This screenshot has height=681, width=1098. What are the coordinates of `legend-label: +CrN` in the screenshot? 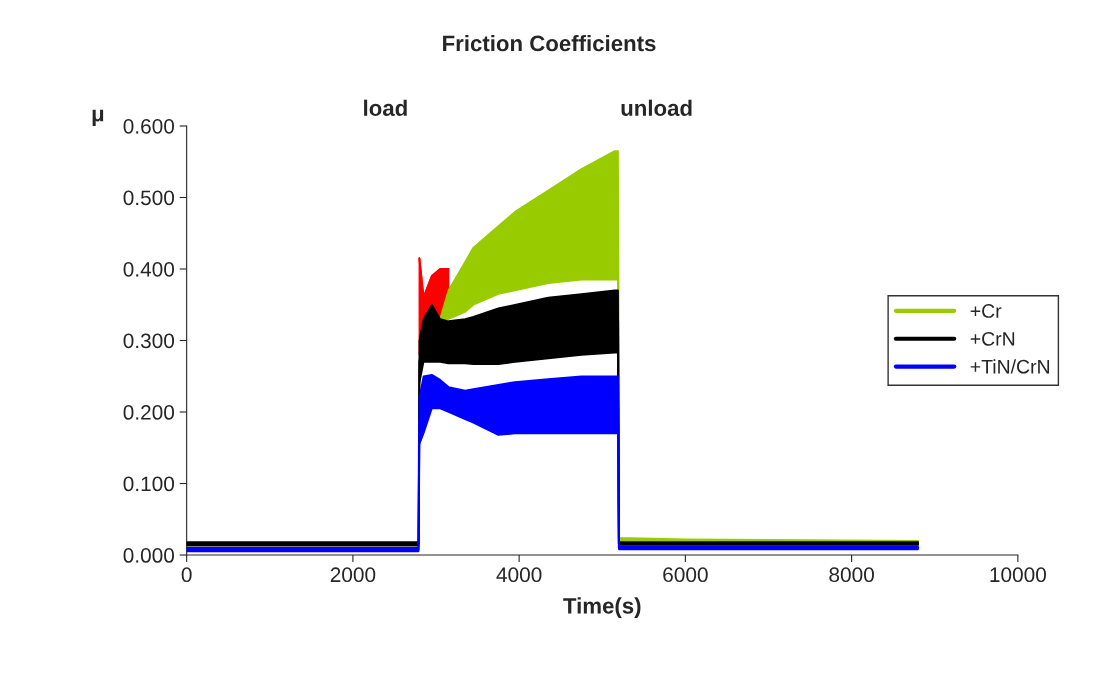 It's located at (992, 338).